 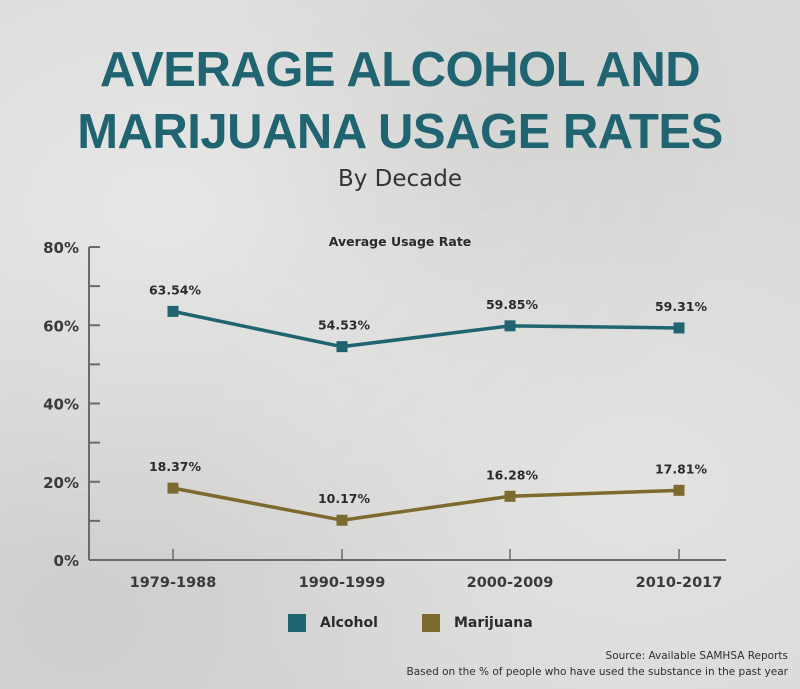 What do you see at coordinates (344, 498) in the screenshot?
I see `data-label-marijuana: 10.17%` at bounding box center [344, 498].